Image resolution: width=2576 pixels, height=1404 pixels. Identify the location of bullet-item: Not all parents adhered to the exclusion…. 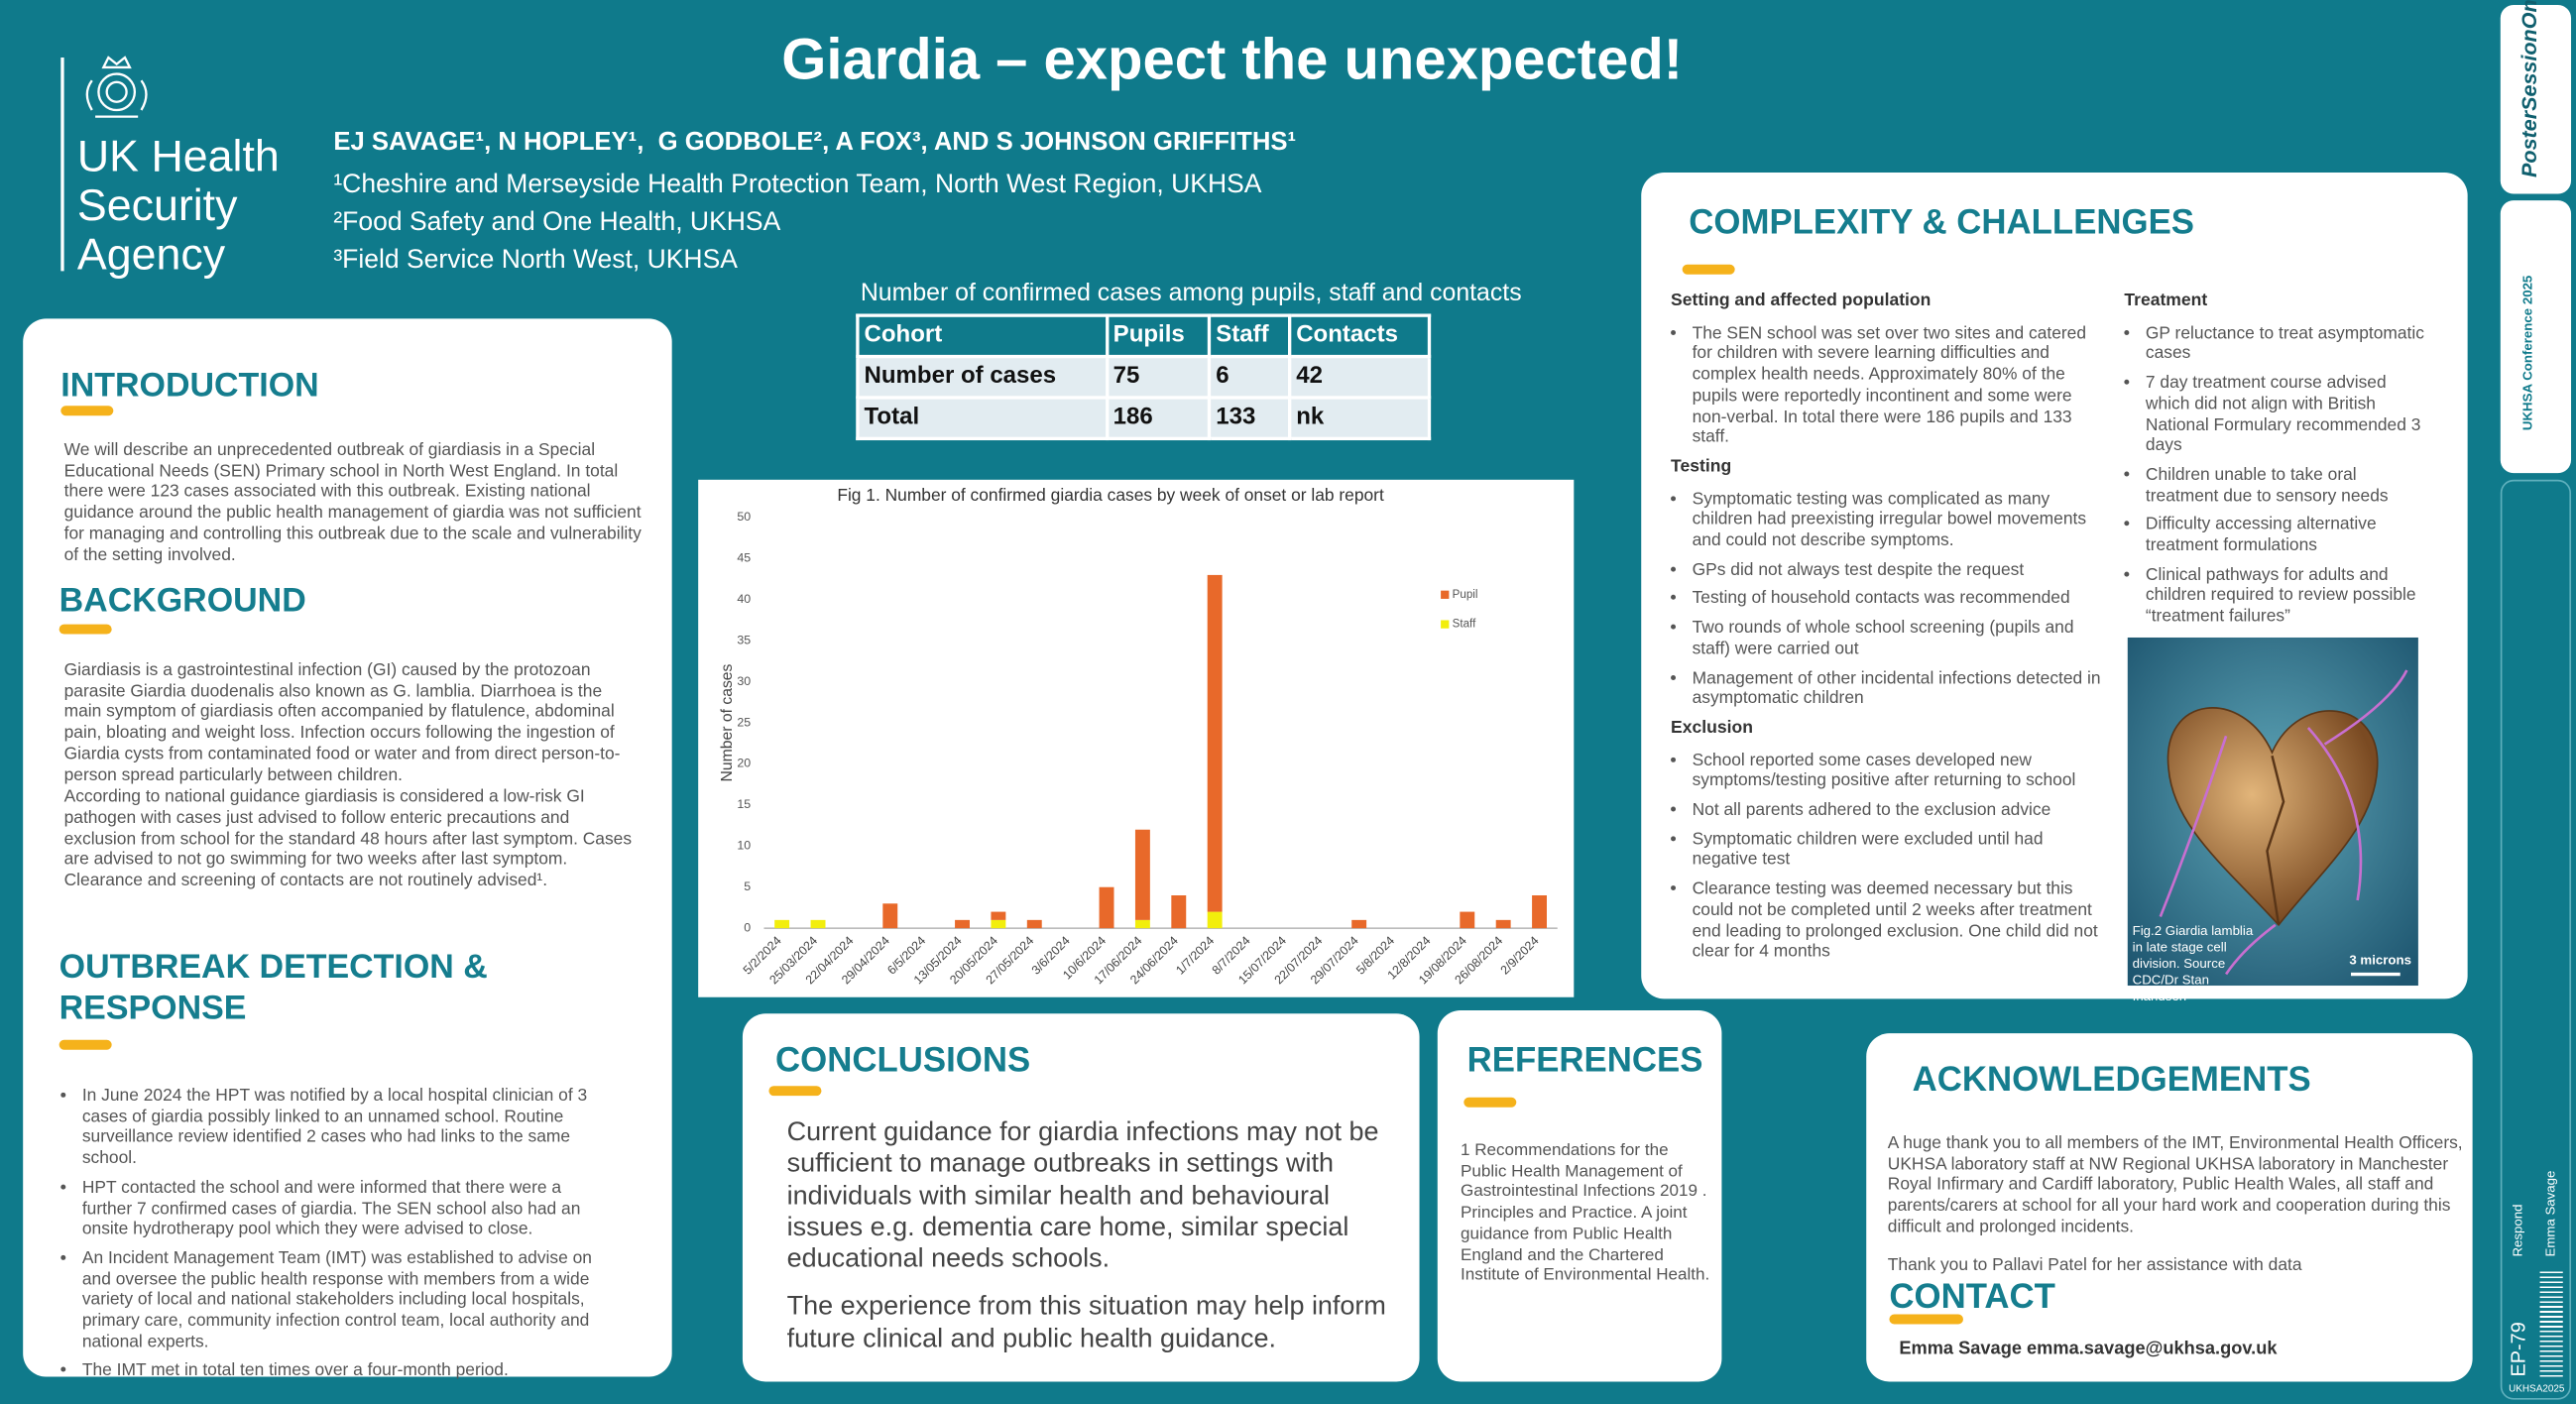
(1898, 810).